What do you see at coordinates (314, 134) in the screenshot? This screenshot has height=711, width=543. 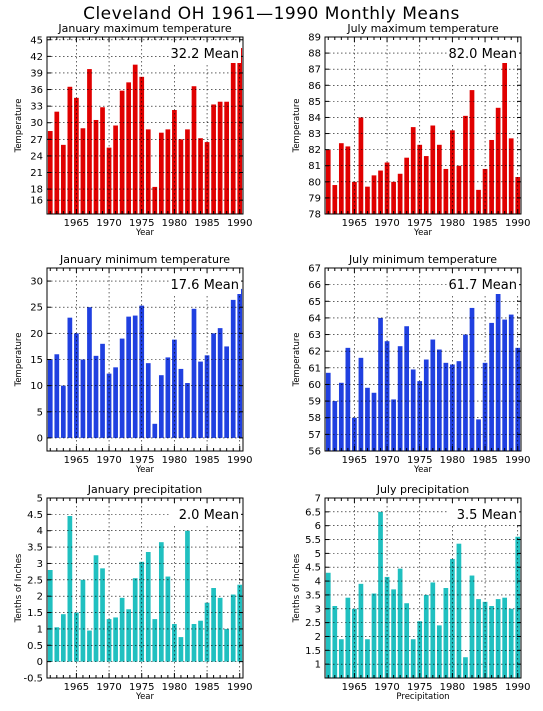 I see `y-tick-label: 83` at bounding box center [314, 134].